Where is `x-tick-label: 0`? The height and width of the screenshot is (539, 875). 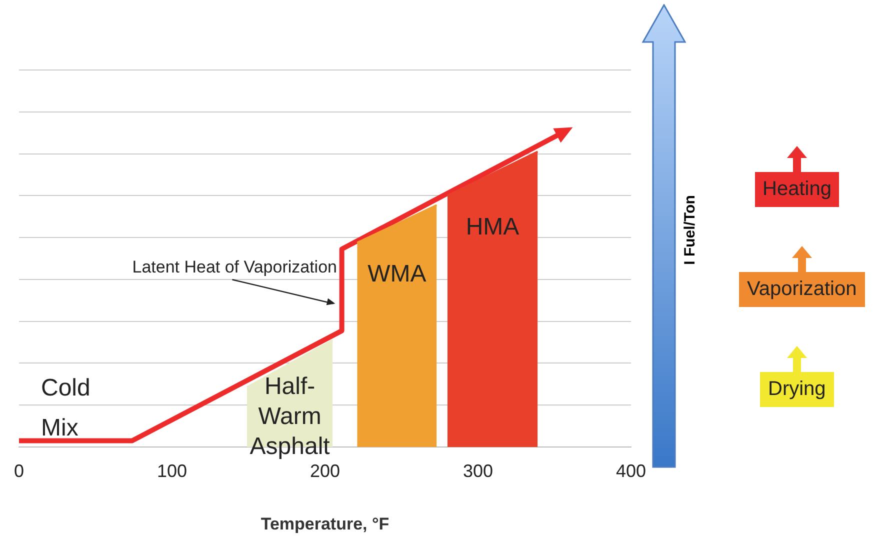
x-tick-label: 0 is located at coordinates (19, 470).